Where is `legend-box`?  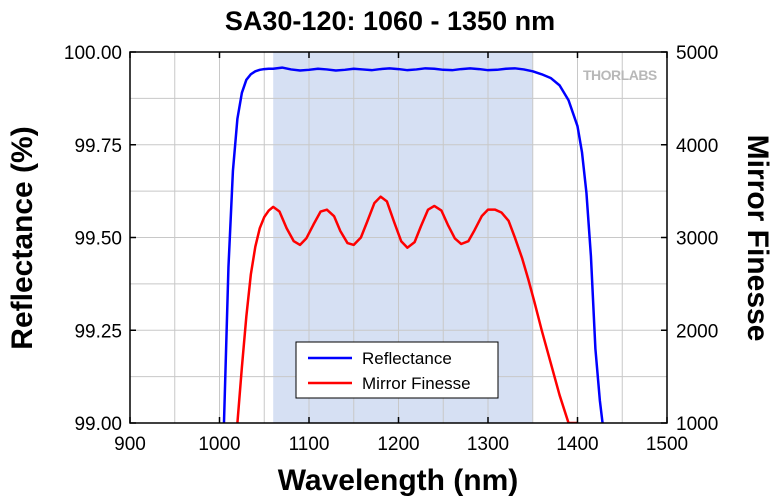 legend-box is located at coordinates (397, 370).